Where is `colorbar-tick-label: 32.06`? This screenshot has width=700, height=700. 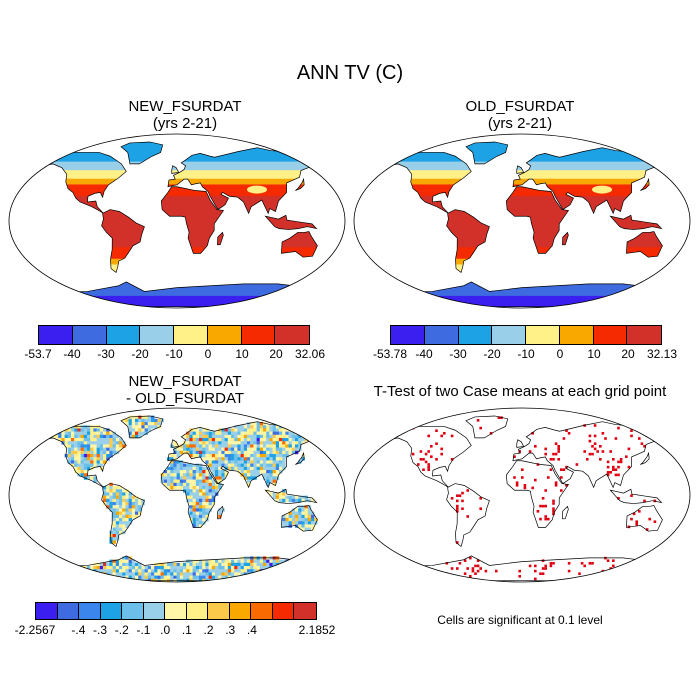
colorbar-tick-label: 32.06 is located at coordinates (310, 354).